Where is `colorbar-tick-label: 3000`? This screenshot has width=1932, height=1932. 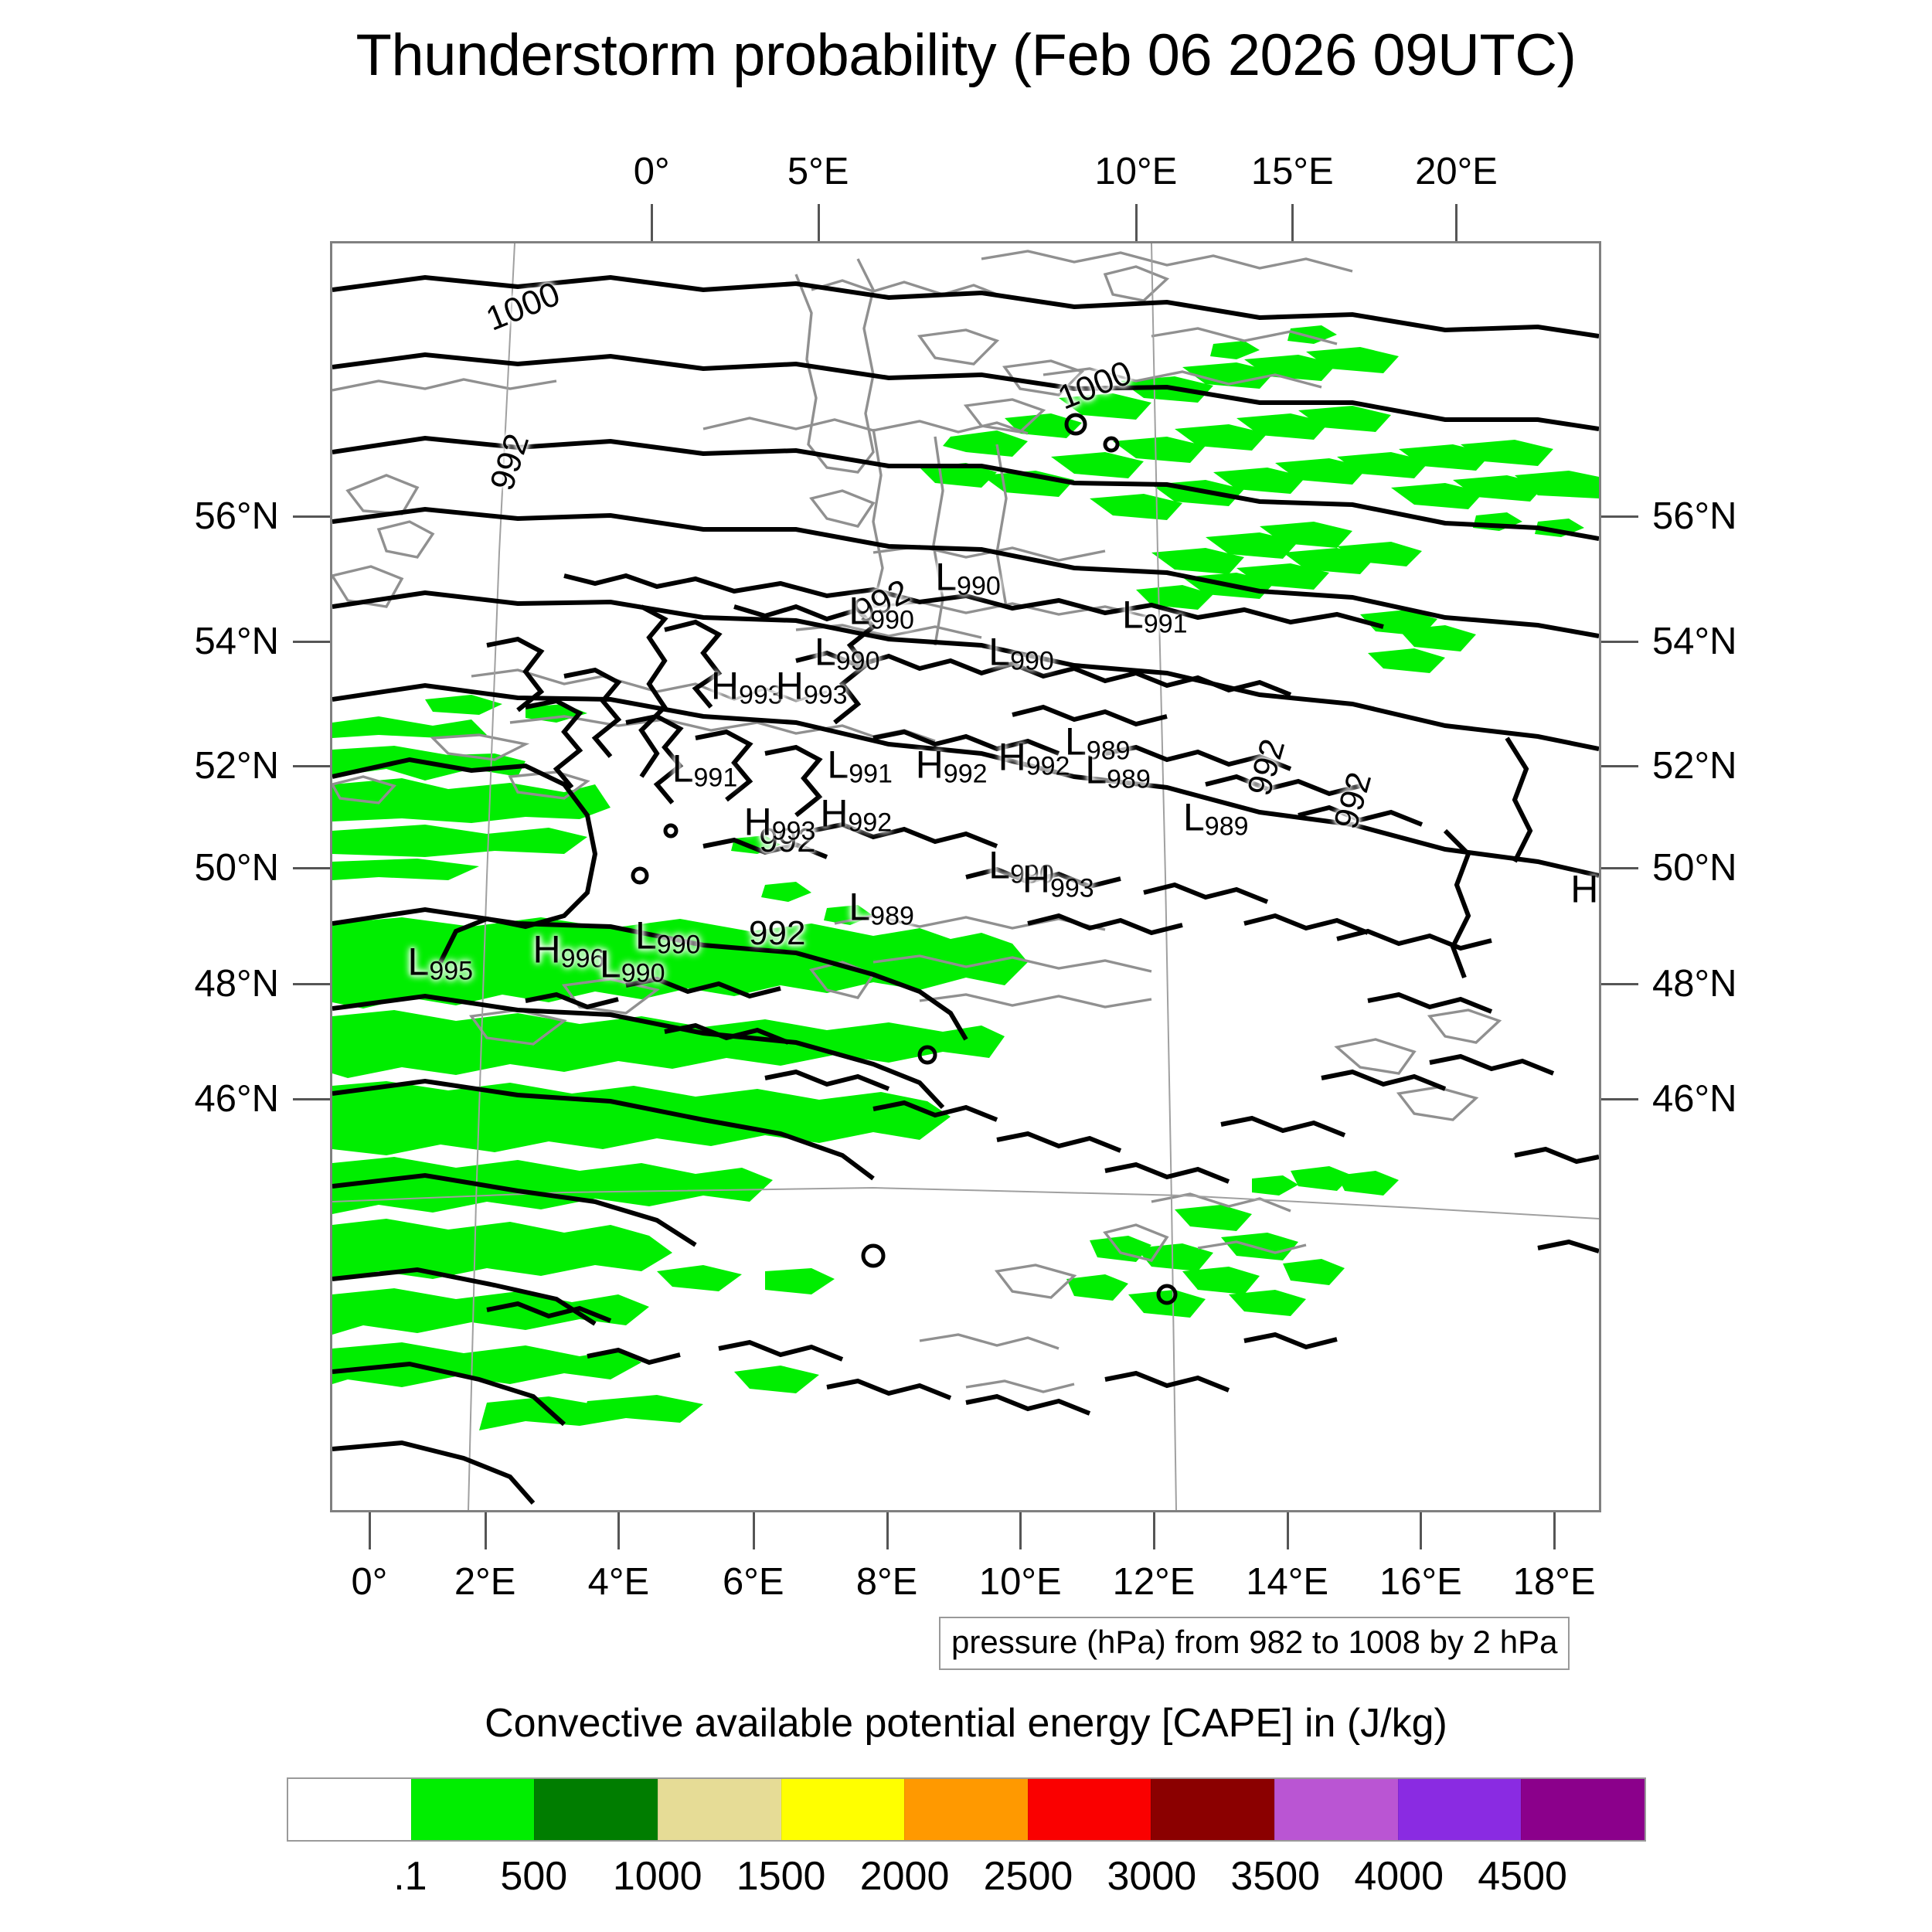
colorbar-tick-label: 3000 is located at coordinates (1152, 1877).